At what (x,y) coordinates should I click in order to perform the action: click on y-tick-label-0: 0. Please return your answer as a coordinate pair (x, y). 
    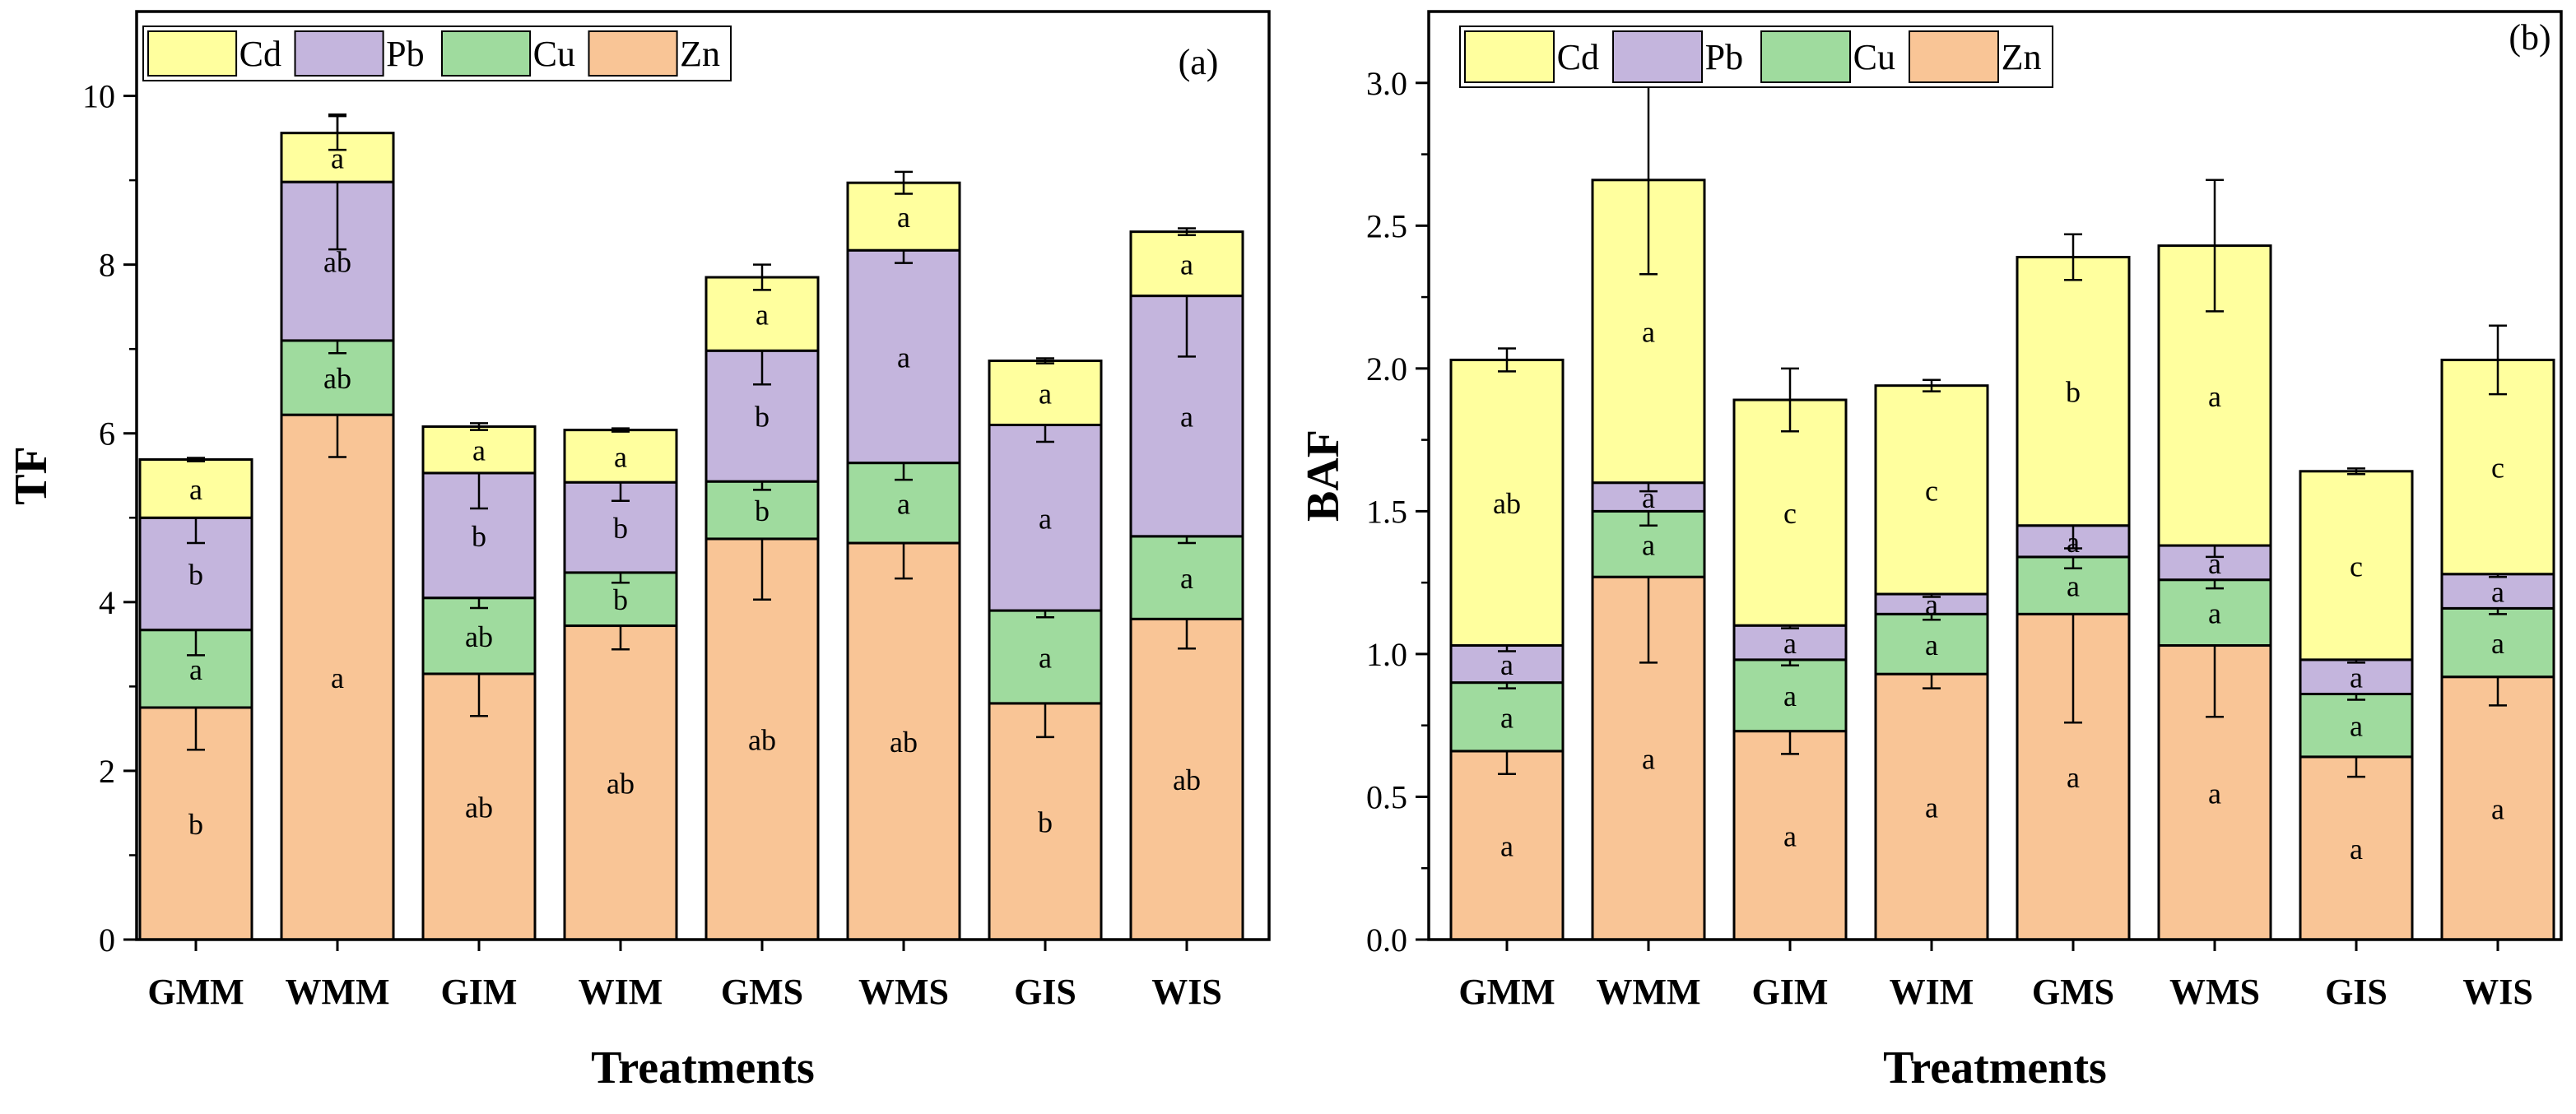
    Looking at the image, I should click on (107, 940).